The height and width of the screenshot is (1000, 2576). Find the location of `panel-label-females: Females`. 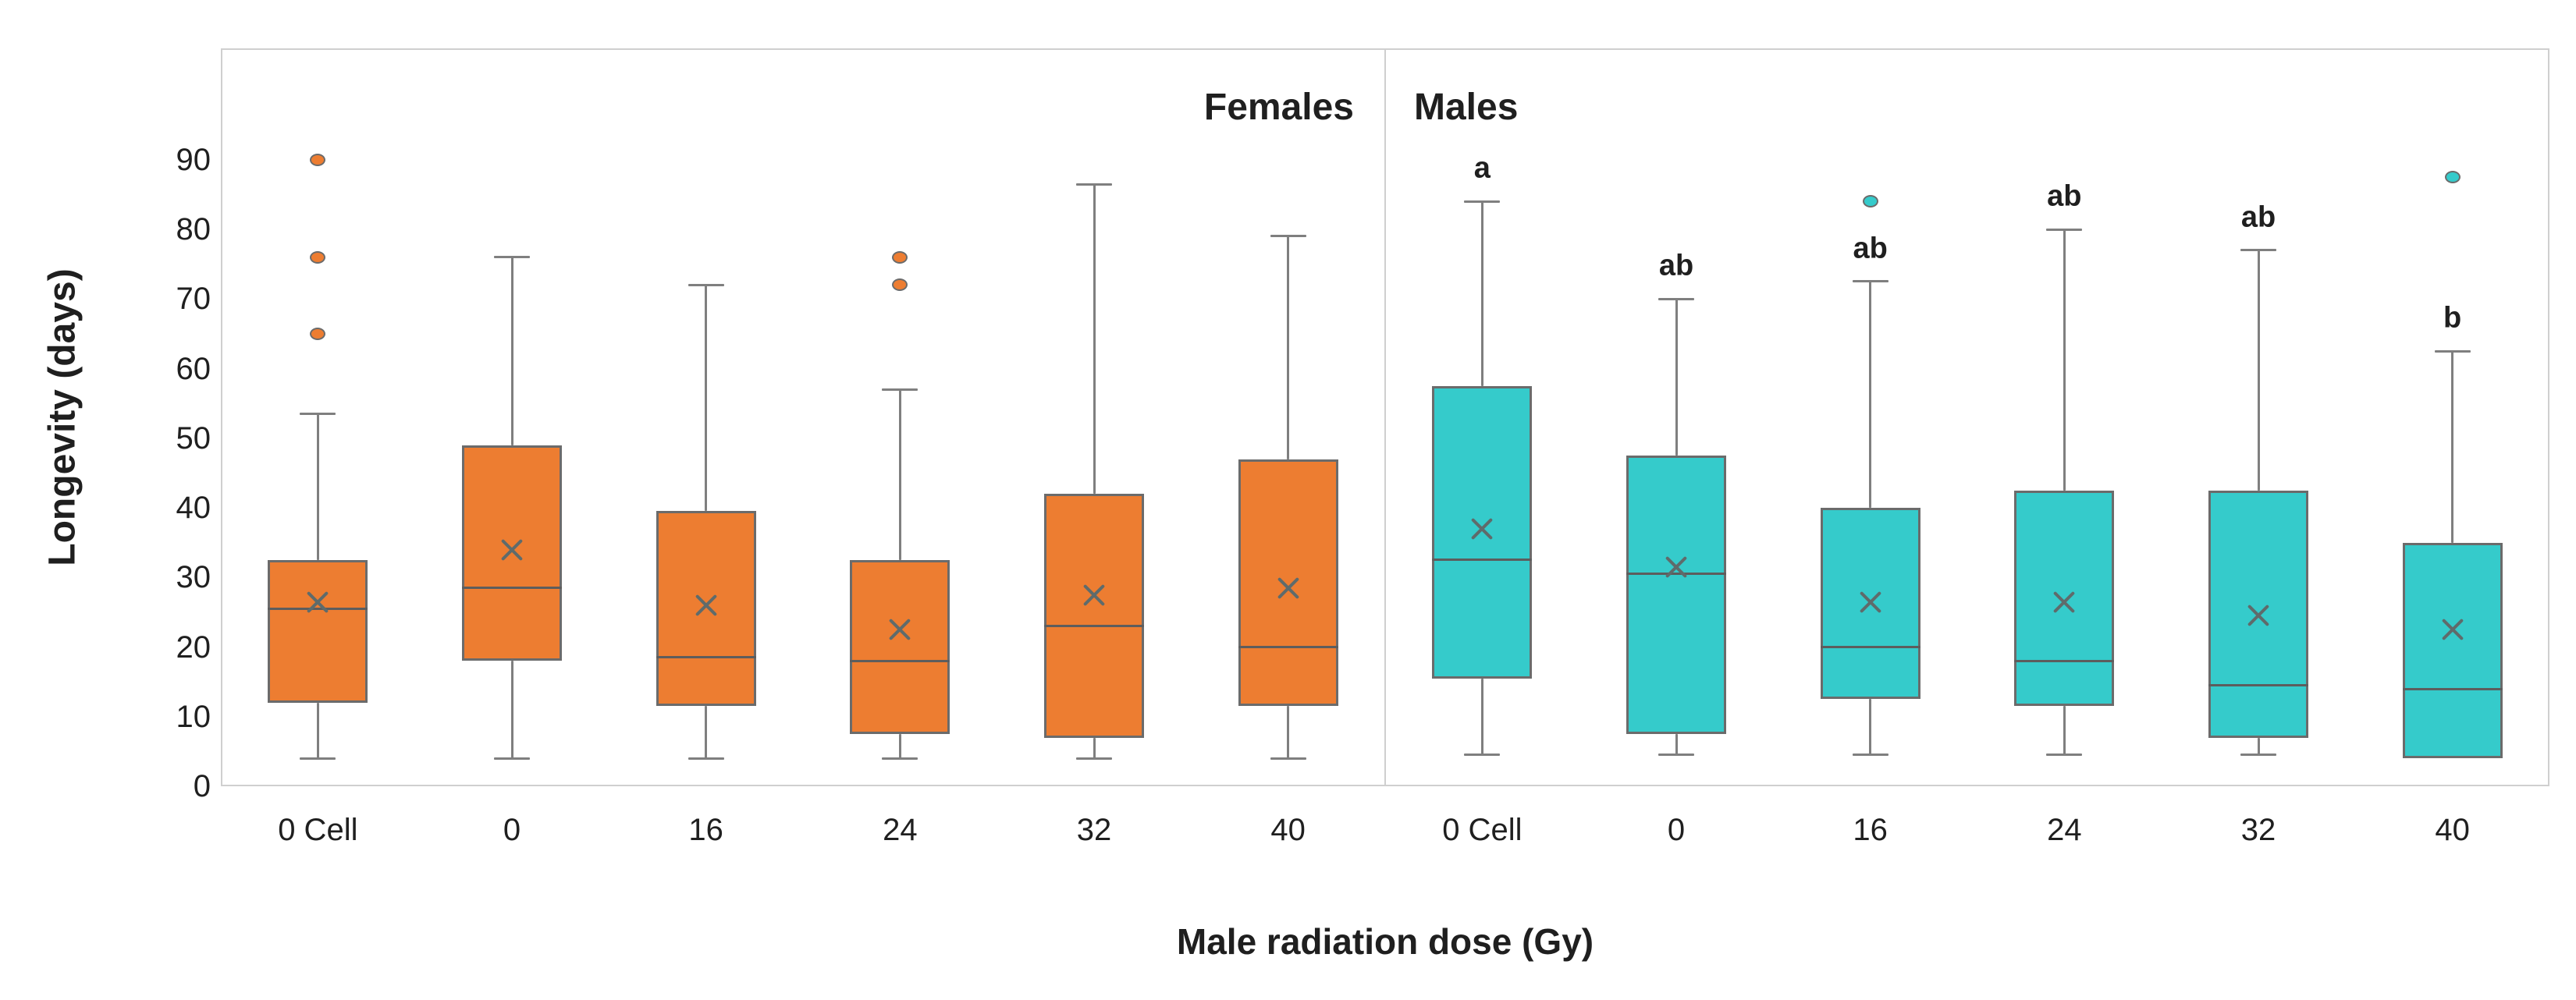

panel-label-females: Females is located at coordinates (1278, 107).